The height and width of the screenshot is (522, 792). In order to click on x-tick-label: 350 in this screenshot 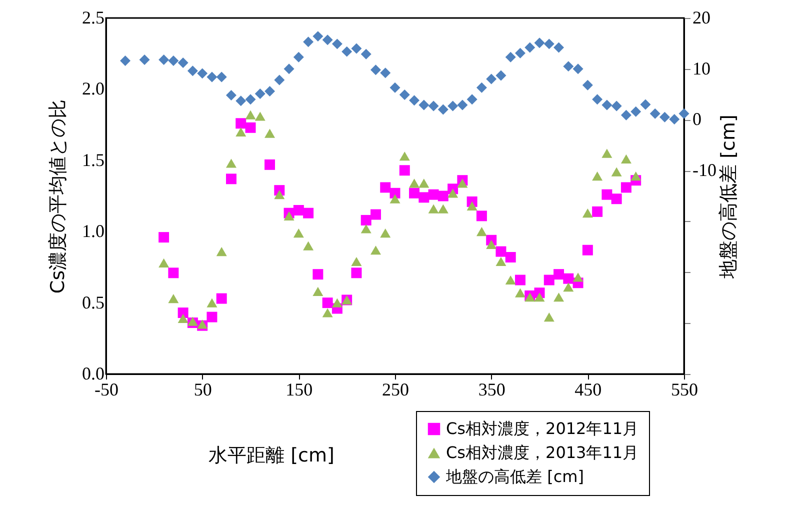, I will do `click(492, 390)`.